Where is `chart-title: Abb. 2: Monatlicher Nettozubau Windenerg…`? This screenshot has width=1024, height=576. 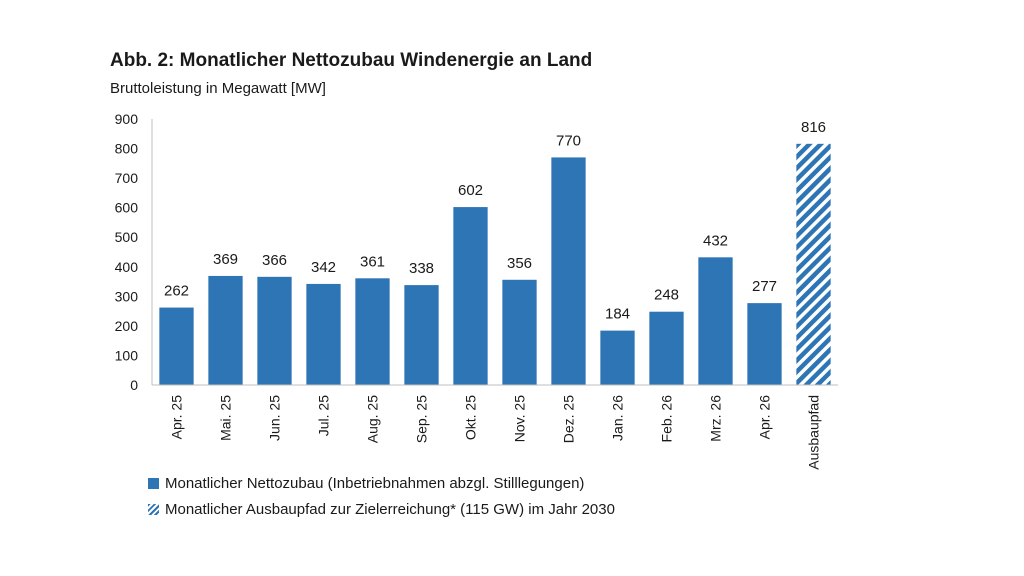 chart-title: Abb. 2: Monatlicher Nettozubau Windenerg… is located at coordinates (351, 60).